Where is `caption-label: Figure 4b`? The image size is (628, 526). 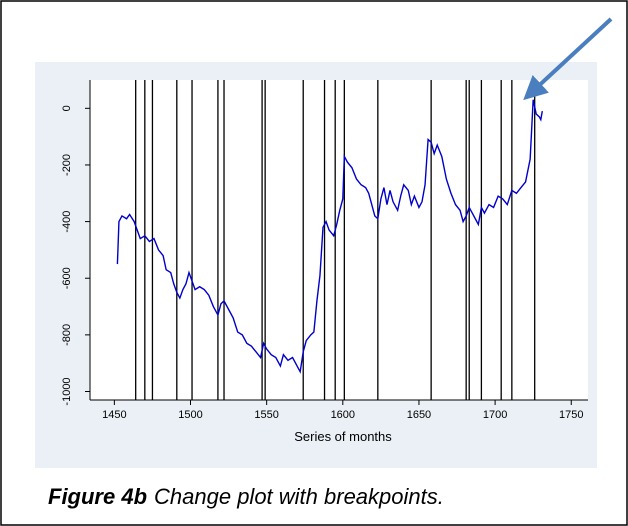
caption-label: Figure 4b is located at coordinates (97, 496).